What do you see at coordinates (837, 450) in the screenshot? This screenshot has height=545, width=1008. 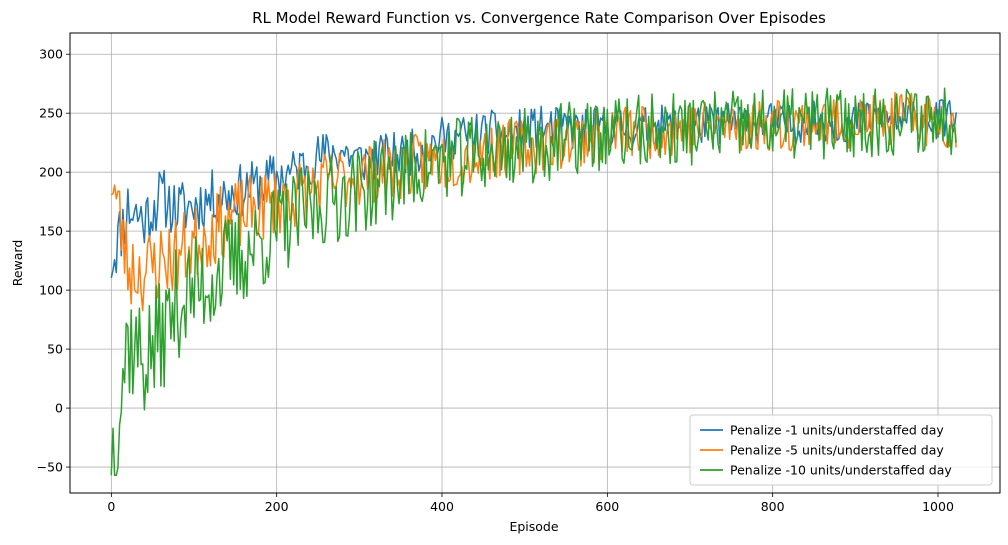 I see `legend-label: Penalize -5 units/understaffed day` at bounding box center [837, 450].